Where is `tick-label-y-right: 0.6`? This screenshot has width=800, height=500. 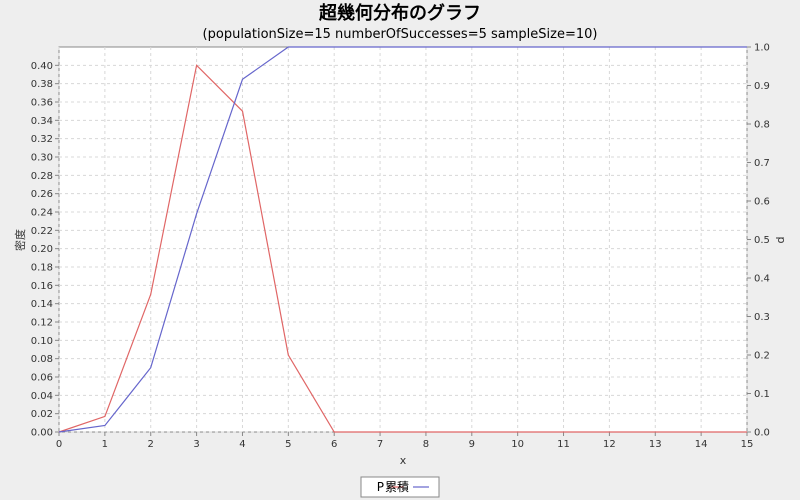
tick-label-y-right: 0.6 is located at coordinates (762, 202).